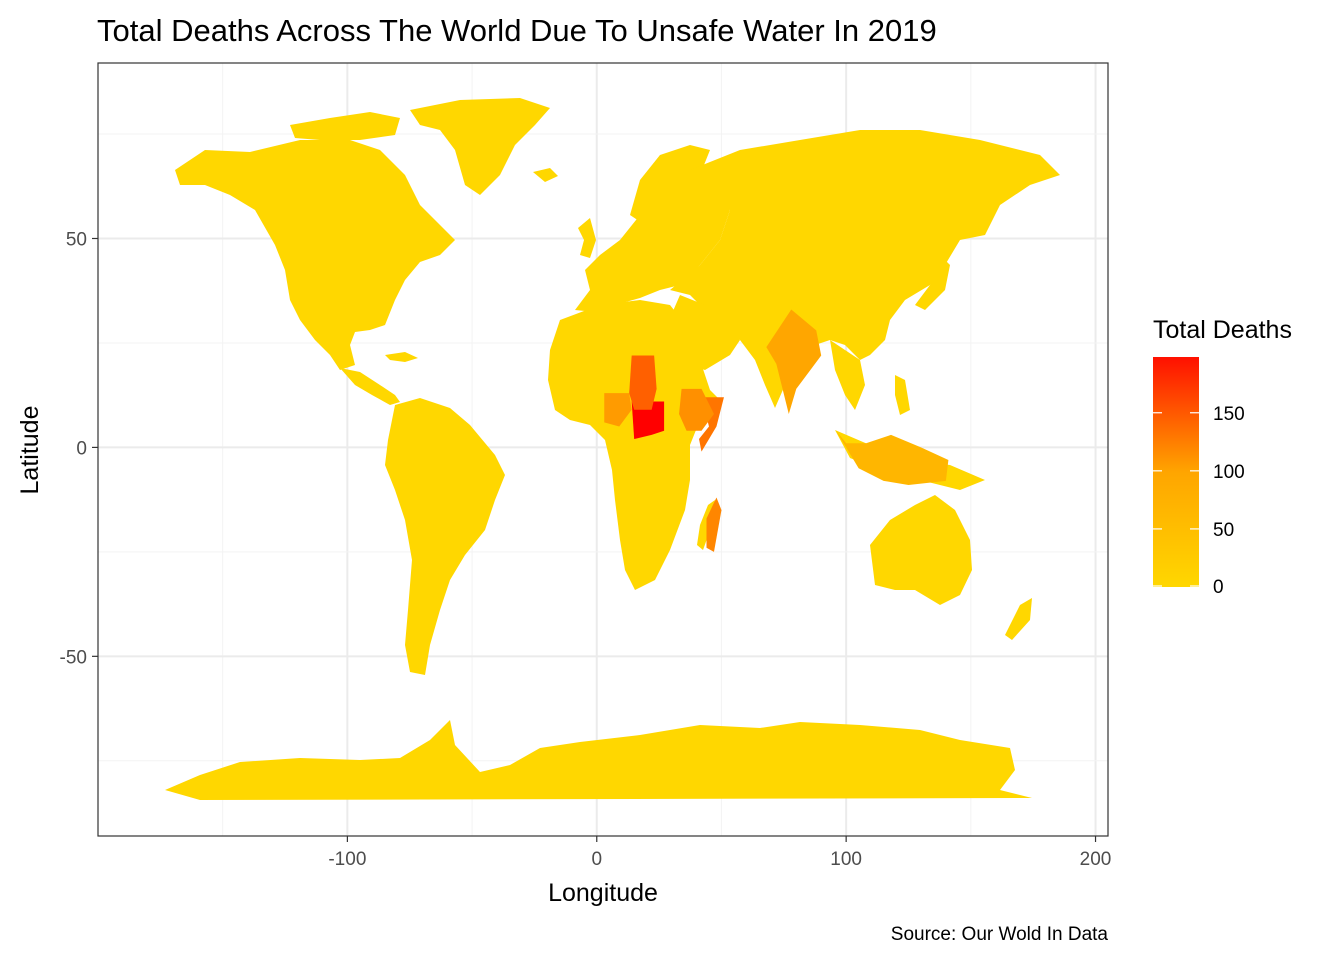 Image resolution: width=1344 pixels, height=960 pixels. What do you see at coordinates (902, 395) in the screenshot?
I see `philippines-landmass` at bounding box center [902, 395].